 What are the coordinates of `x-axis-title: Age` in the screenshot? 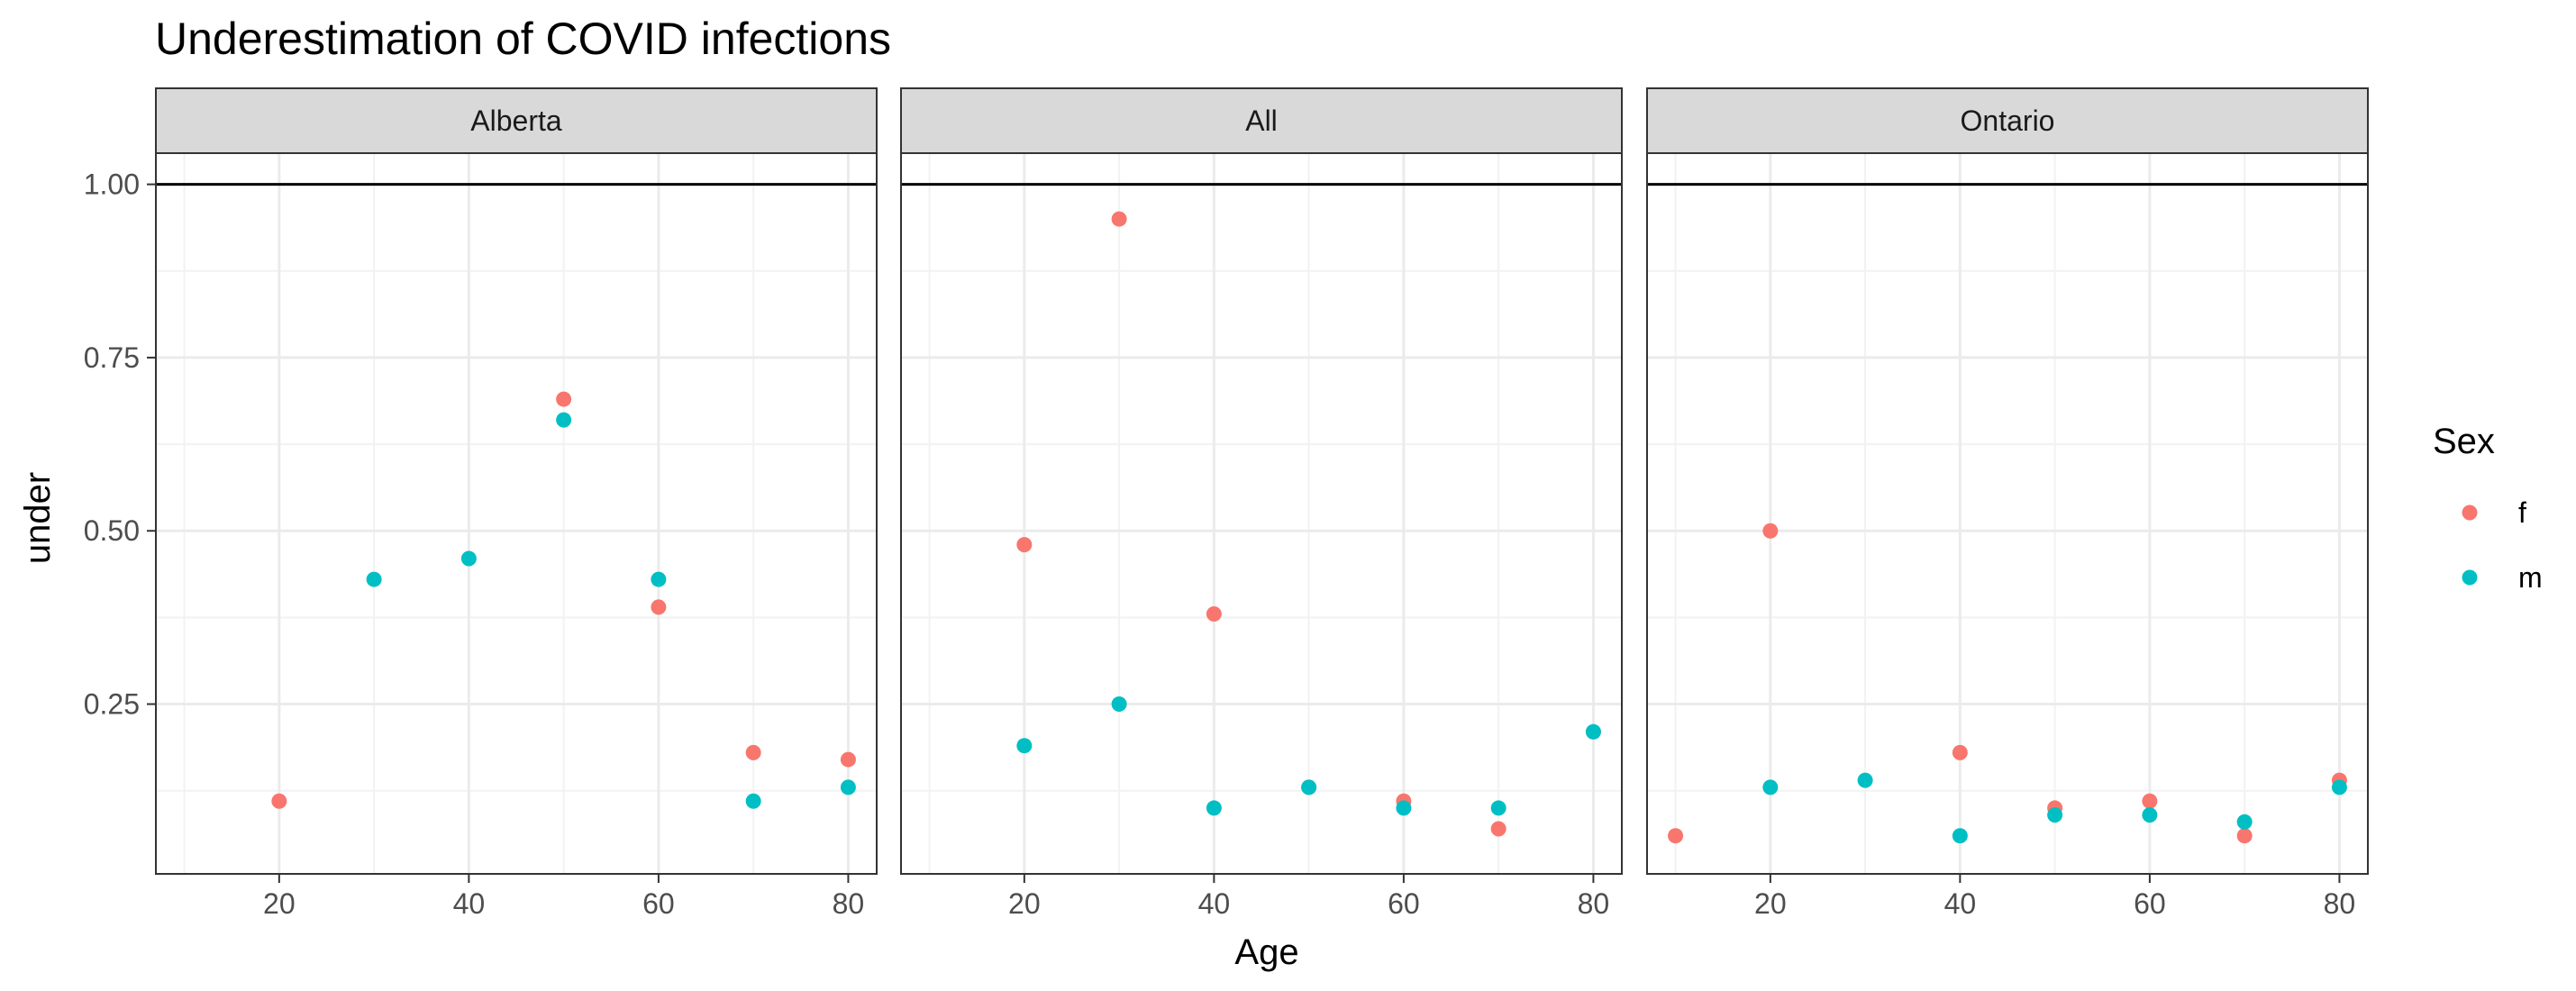 It's located at (1266, 952).